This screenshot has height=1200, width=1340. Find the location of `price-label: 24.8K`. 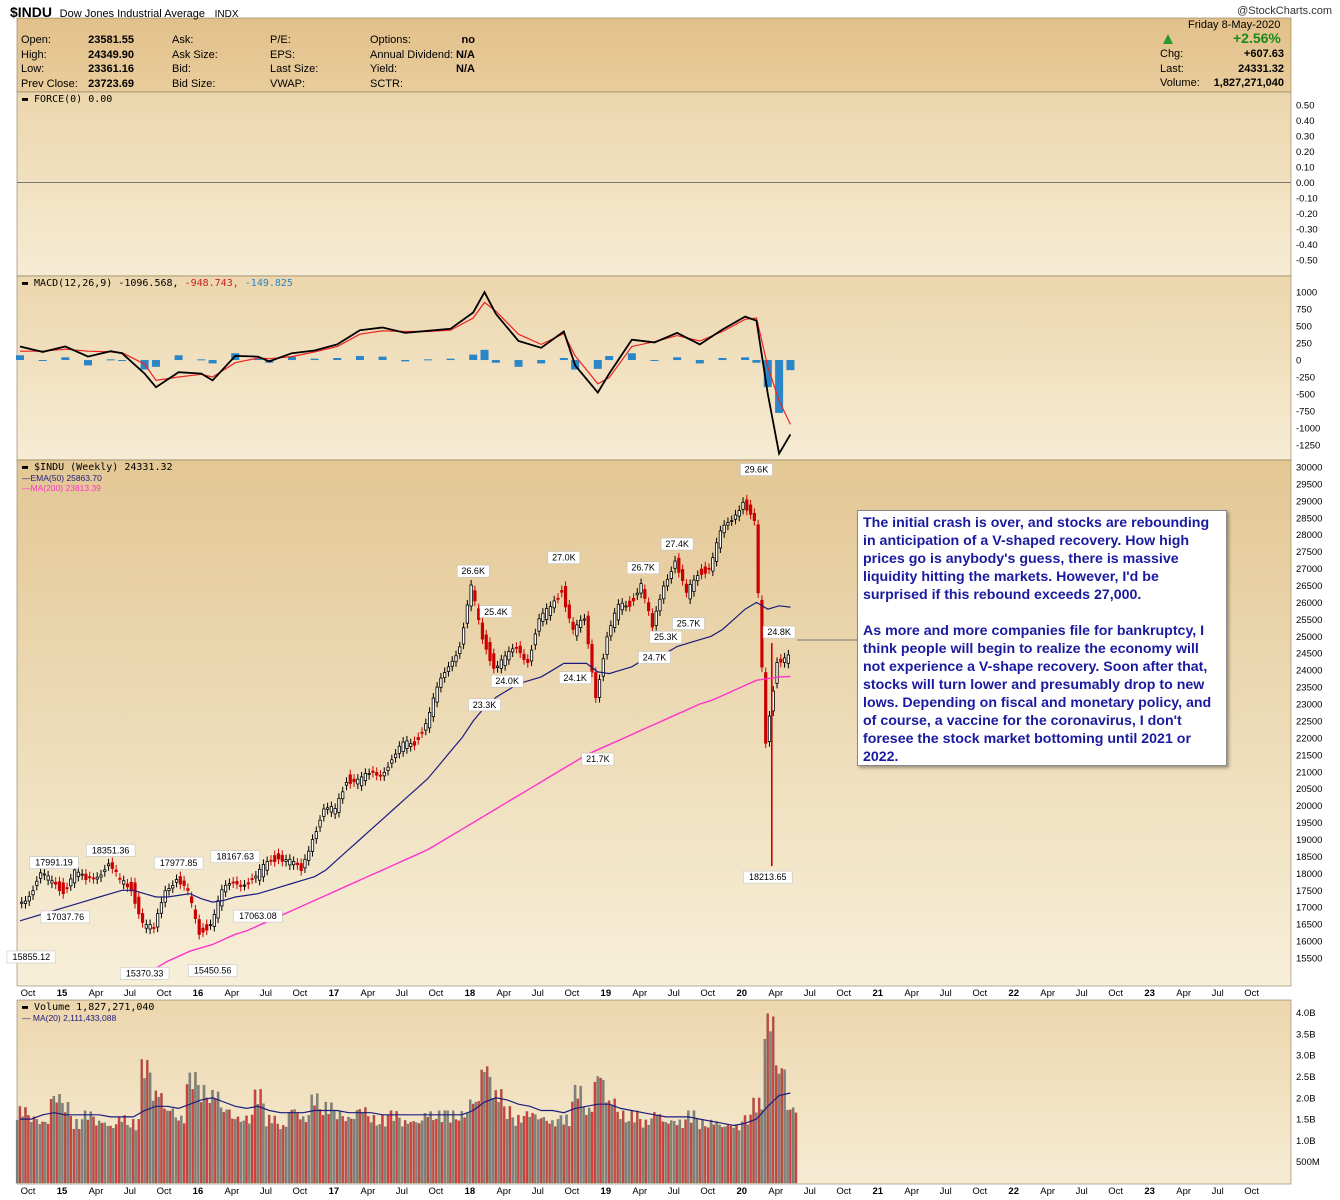

price-label: 24.8K is located at coordinates (779, 632).